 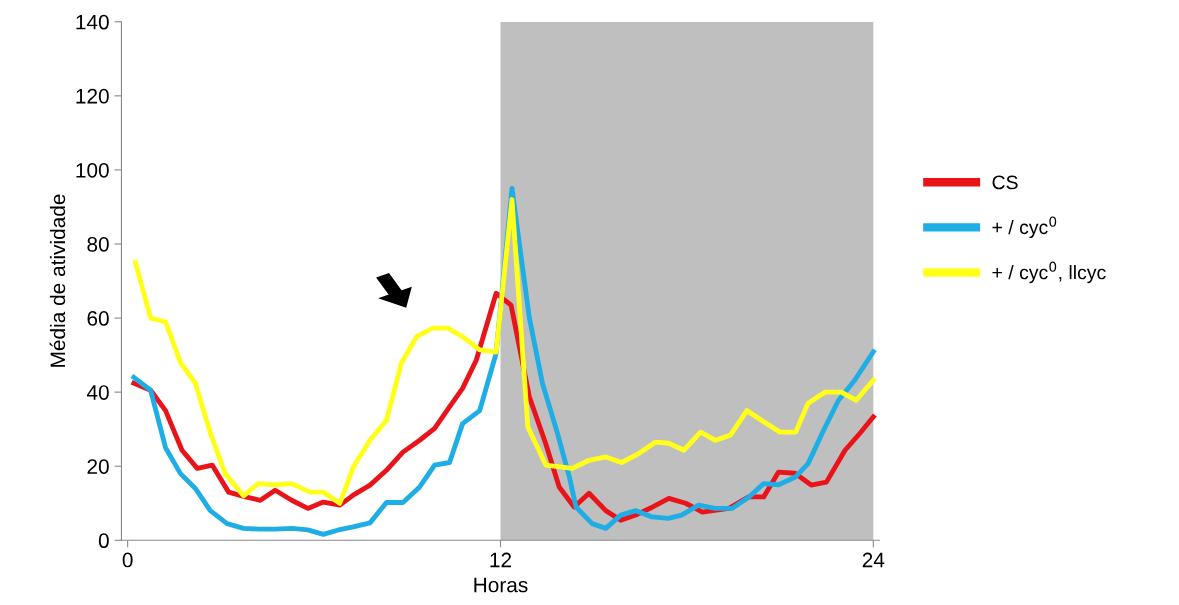 What do you see at coordinates (98, 244) in the screenshot?
I see `y-tick-label: 80` at bounding box center [98, 244].